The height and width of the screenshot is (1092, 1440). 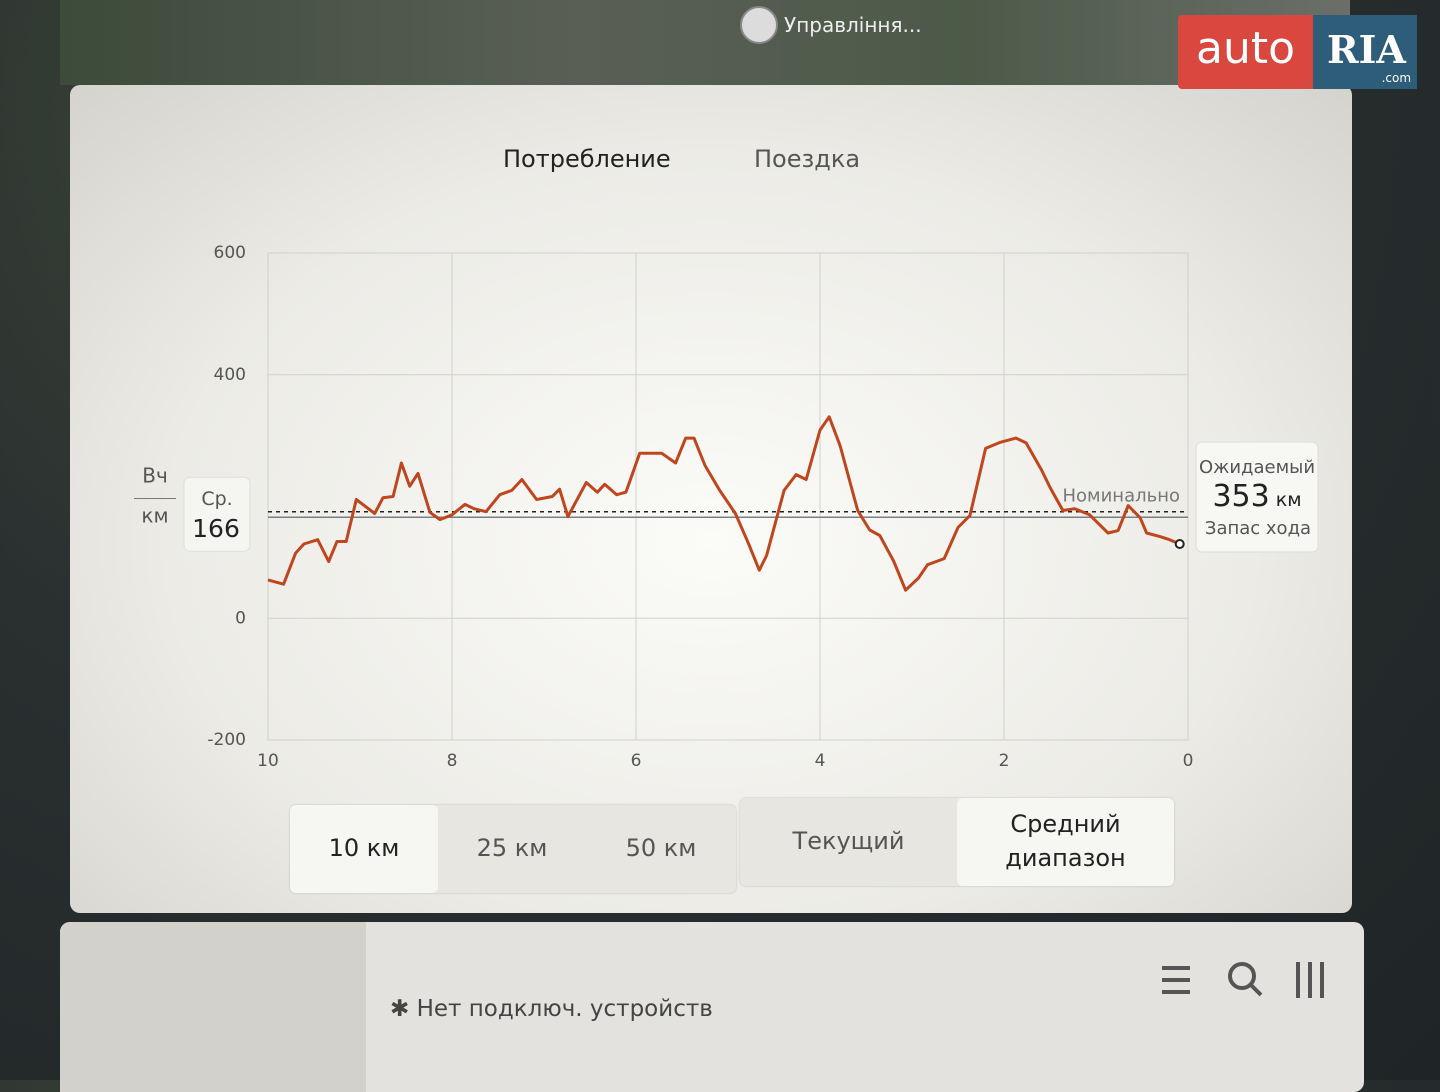 What do you see at coordinates (216, 528) in the screenshot?
I see `average-value: 166` at bounding box center [216, 528].